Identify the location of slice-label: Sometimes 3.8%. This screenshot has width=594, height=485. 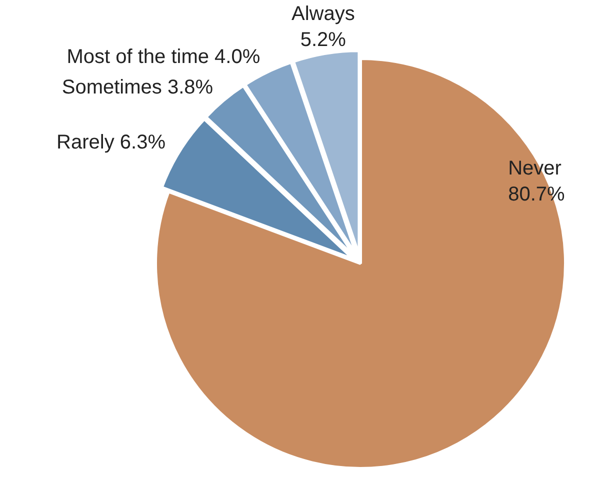
(138, 87).